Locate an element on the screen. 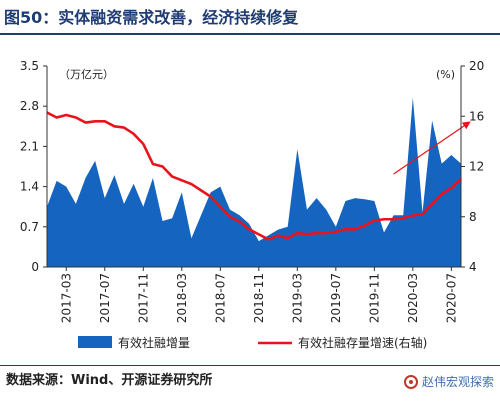  x-tick-label: 2018-07 is located at coordinates (220, 298).